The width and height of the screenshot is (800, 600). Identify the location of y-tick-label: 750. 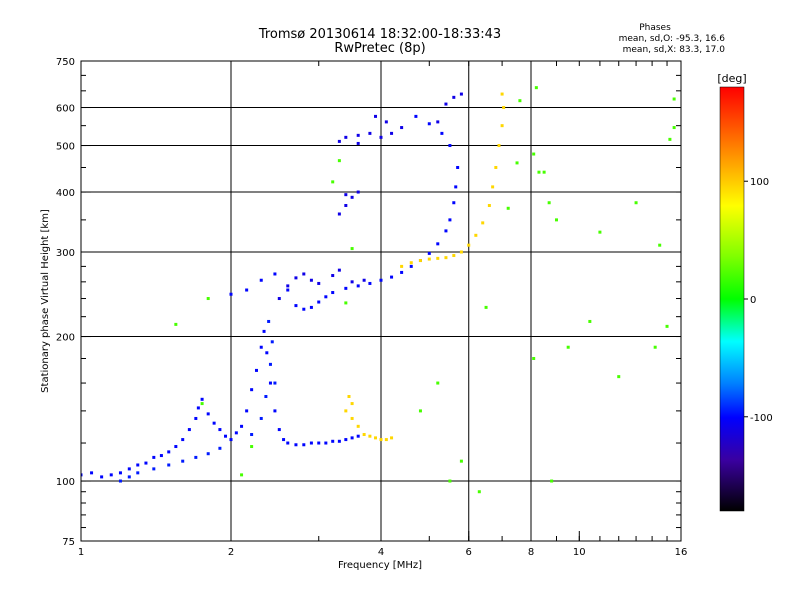
(65, 62).